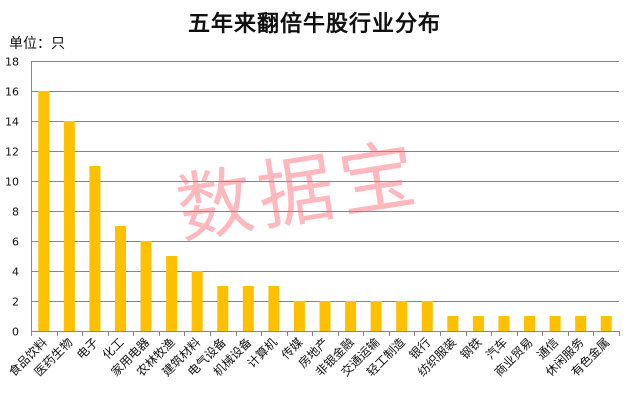 This screenshot has width=629, height=400. I want to click on y-tick-label: 12, so click(12, 152).